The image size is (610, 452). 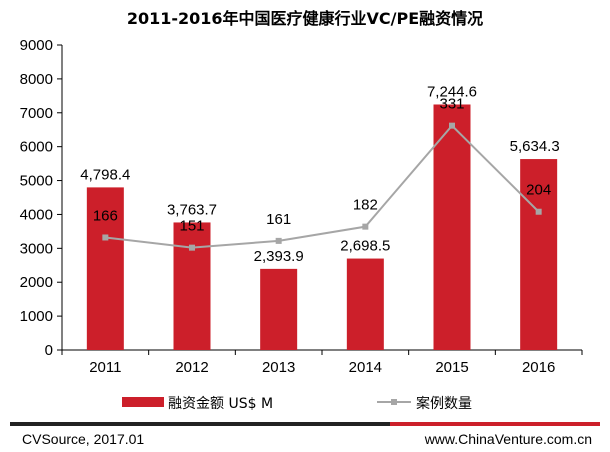 What do you see at coordinates (105, 367) in the screenshot?
I see `x-tick-label: 2011` at bounding box center [105, 367].